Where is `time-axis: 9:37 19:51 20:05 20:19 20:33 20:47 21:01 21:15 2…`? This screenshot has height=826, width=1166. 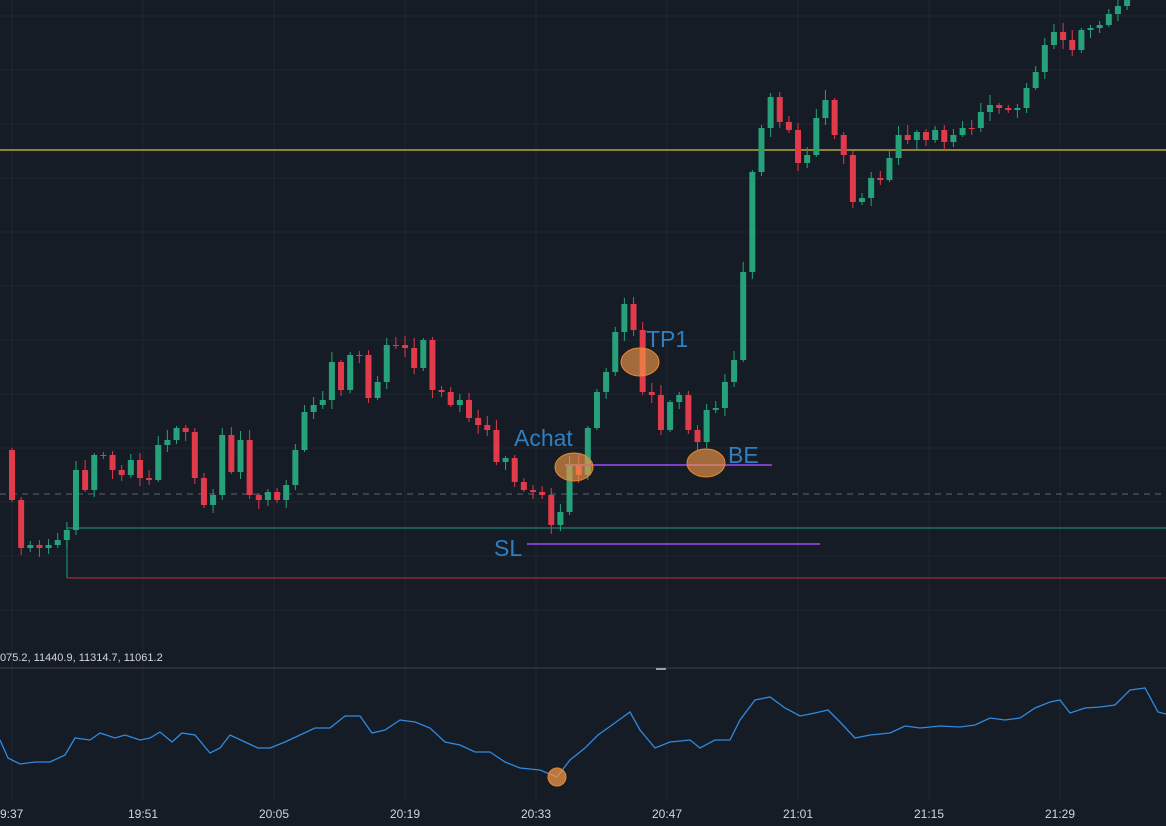
time-axis: 9:37 19:51 20:05 20:19 20:33 20:47 21:01 21:15 2… is located at coordinates (537, 814).